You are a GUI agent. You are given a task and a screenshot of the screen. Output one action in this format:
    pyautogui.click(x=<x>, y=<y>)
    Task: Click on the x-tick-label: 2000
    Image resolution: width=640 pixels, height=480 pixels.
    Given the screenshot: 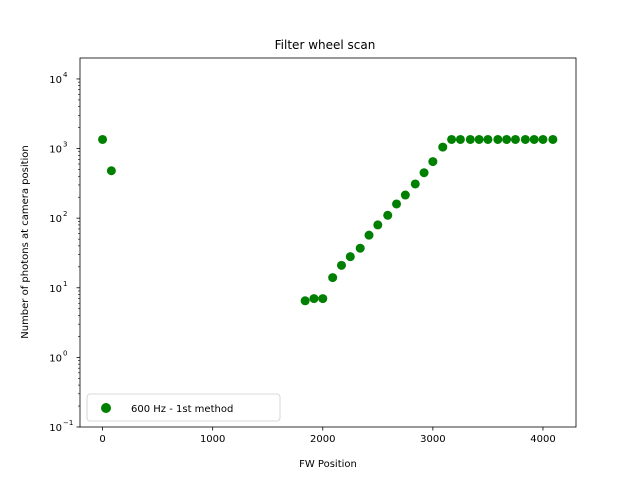 What is the action you would take?
    pyautogui.click(x=322, y=439)
    